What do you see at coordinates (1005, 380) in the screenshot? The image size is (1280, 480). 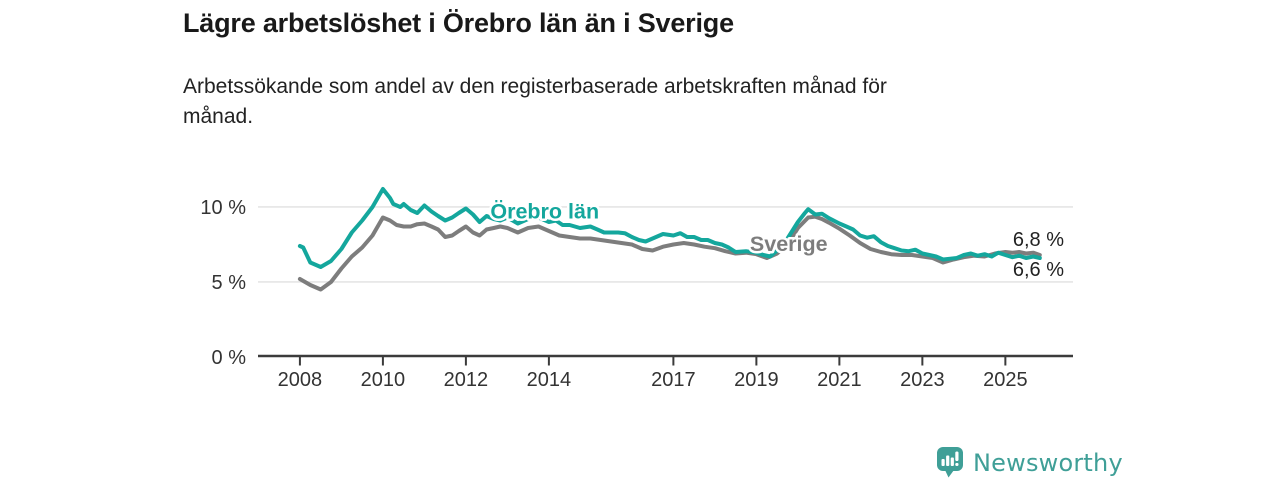 I see `x-axis-tick-label: 2025` at bounding box center [1005, 380].